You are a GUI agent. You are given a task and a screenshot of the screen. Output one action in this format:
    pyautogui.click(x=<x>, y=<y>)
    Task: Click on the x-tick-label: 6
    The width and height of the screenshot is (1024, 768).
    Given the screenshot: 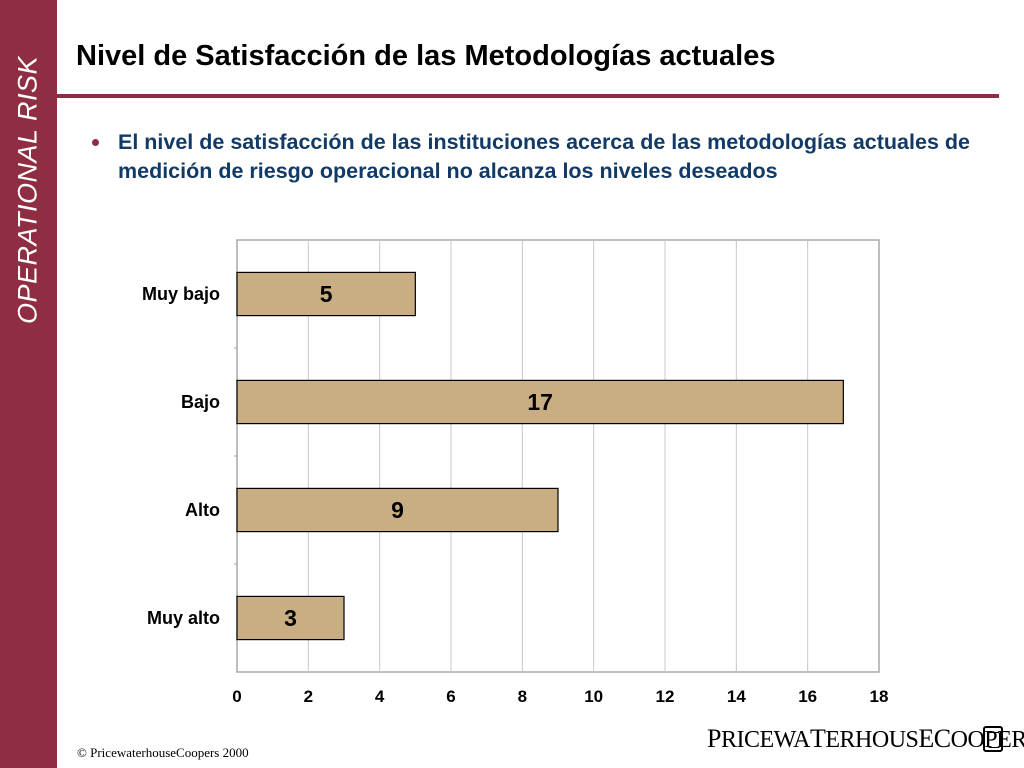 What is the action you would take?
    pyautogui.click(x=450, y=696)
    